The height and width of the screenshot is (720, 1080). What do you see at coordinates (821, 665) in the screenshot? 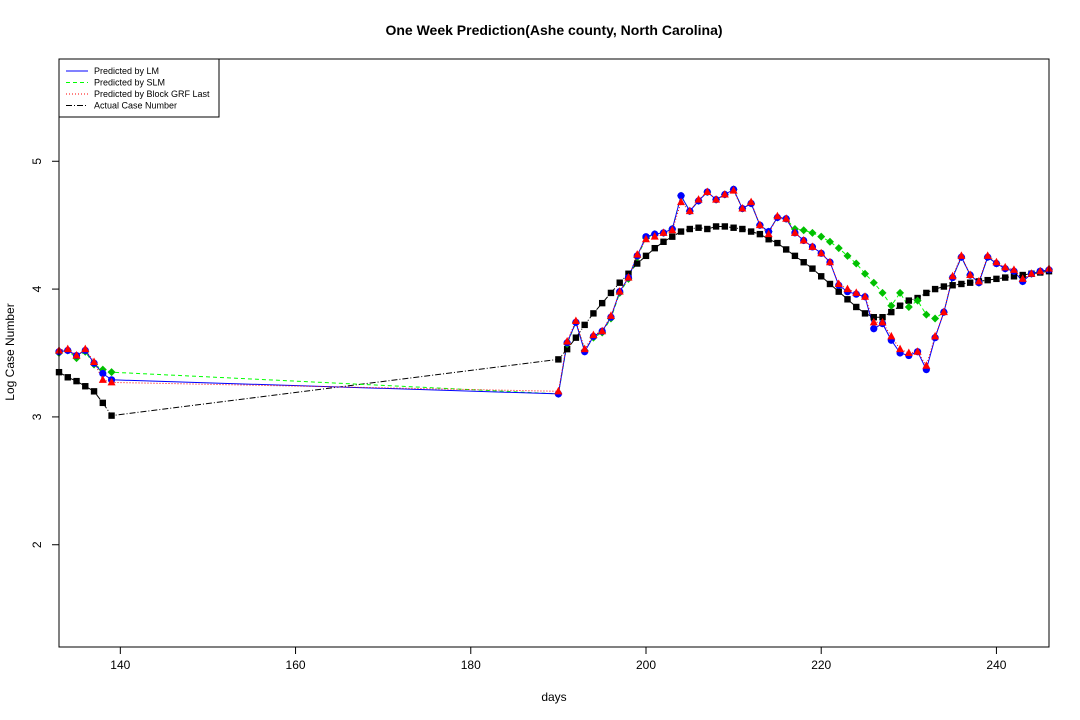
I see `x-tick-label: 220` at bounding box center [821, 665].